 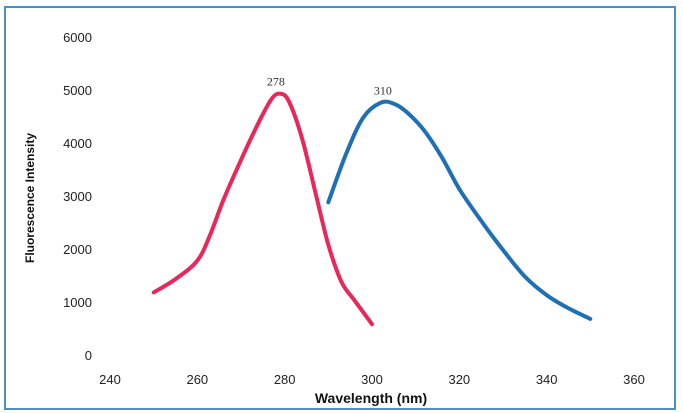 What do you see at coordinates (77, 37) in the screenshot?
I see `y-tick-label: 6000` at bounding box center [77, 37].